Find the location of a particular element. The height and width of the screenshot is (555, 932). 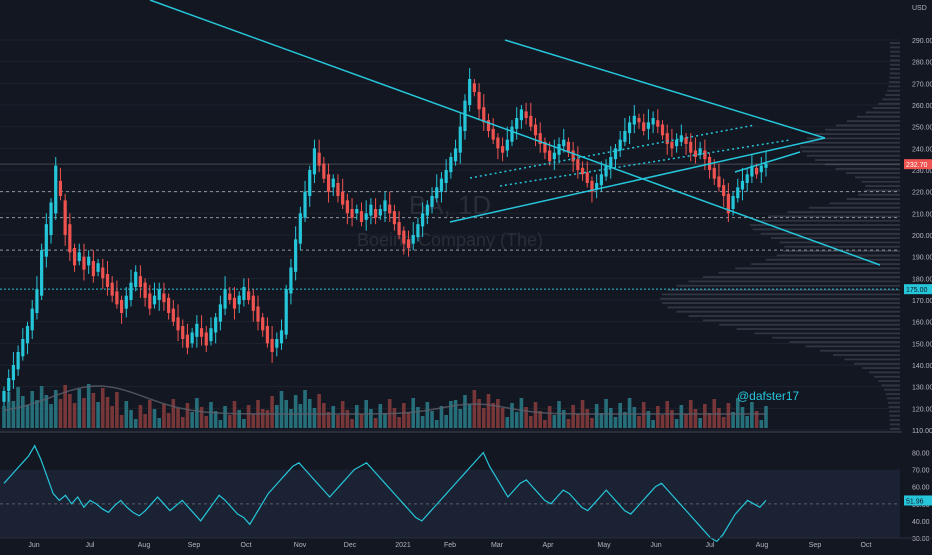

short-support-line is located at coordinates (767, 162).